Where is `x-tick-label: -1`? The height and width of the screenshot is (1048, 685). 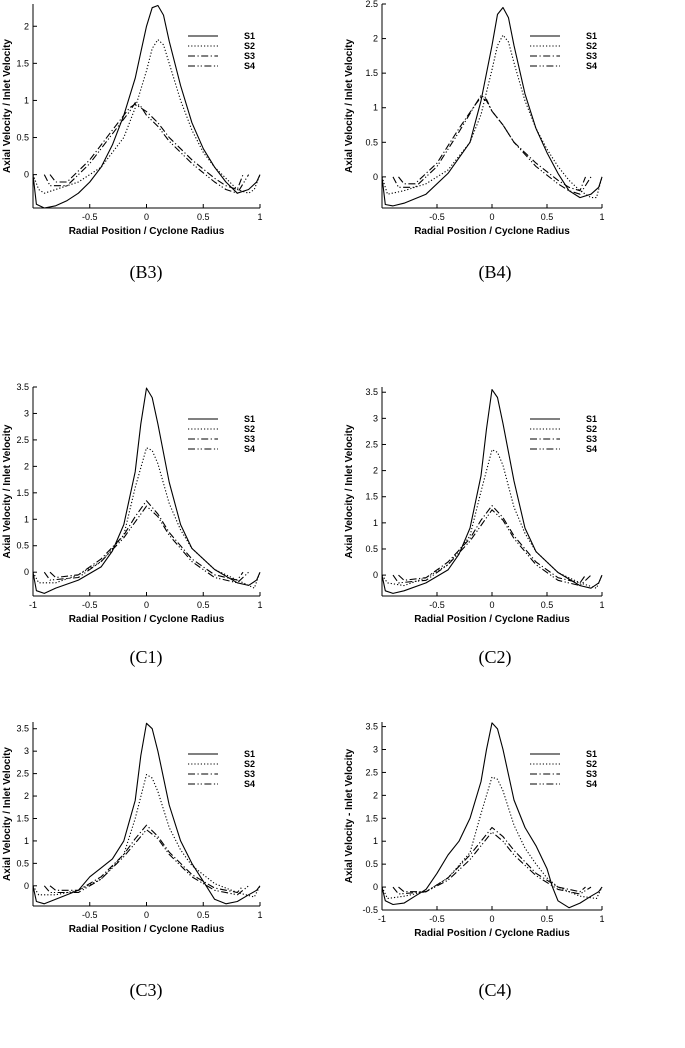
x-tick-label: -1 is located at coordinates (33, 605).